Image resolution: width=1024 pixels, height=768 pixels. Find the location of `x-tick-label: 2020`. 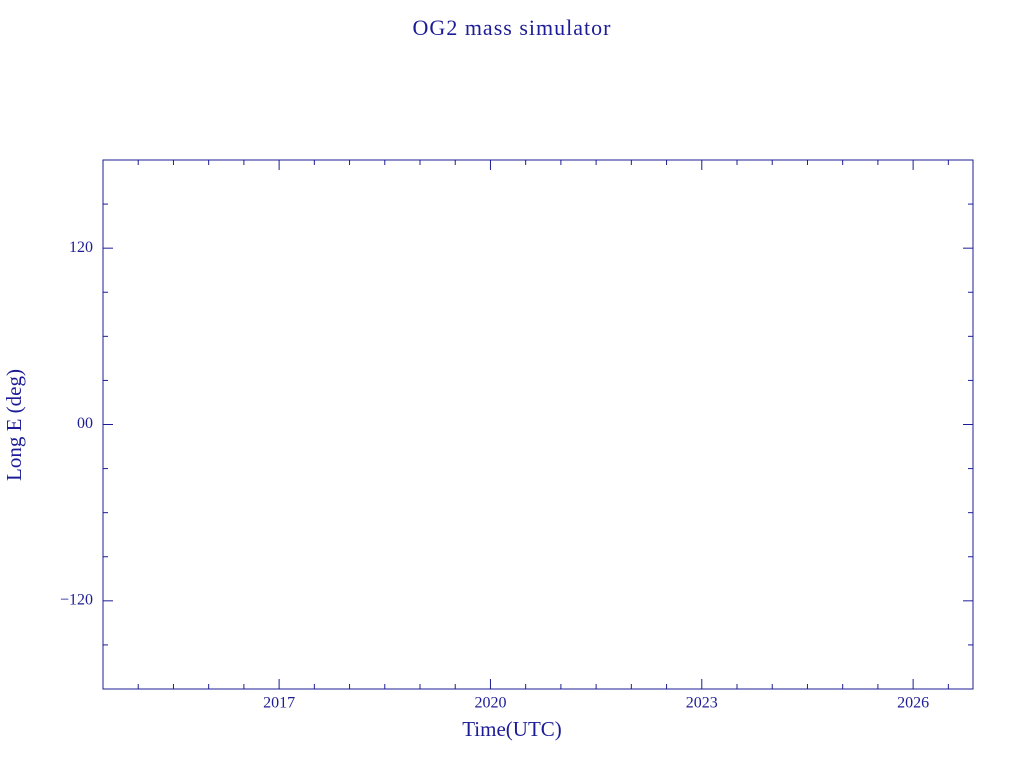

x-tick-label: 2020 is located at coordinates (490, 703).